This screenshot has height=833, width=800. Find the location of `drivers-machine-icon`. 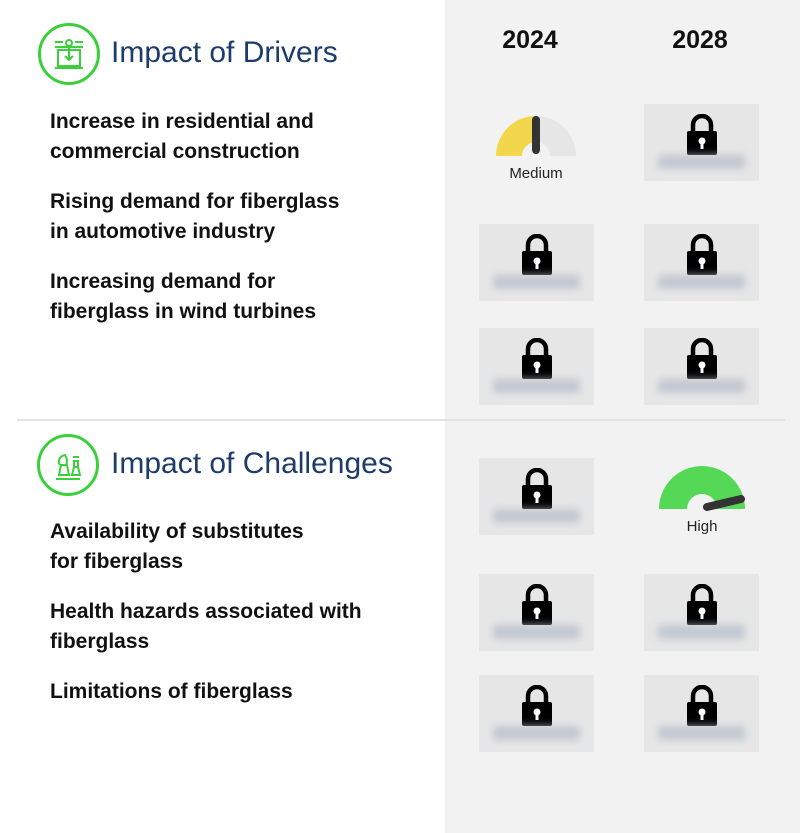

drivers-machine-icon is located at coordinates (69, 54).